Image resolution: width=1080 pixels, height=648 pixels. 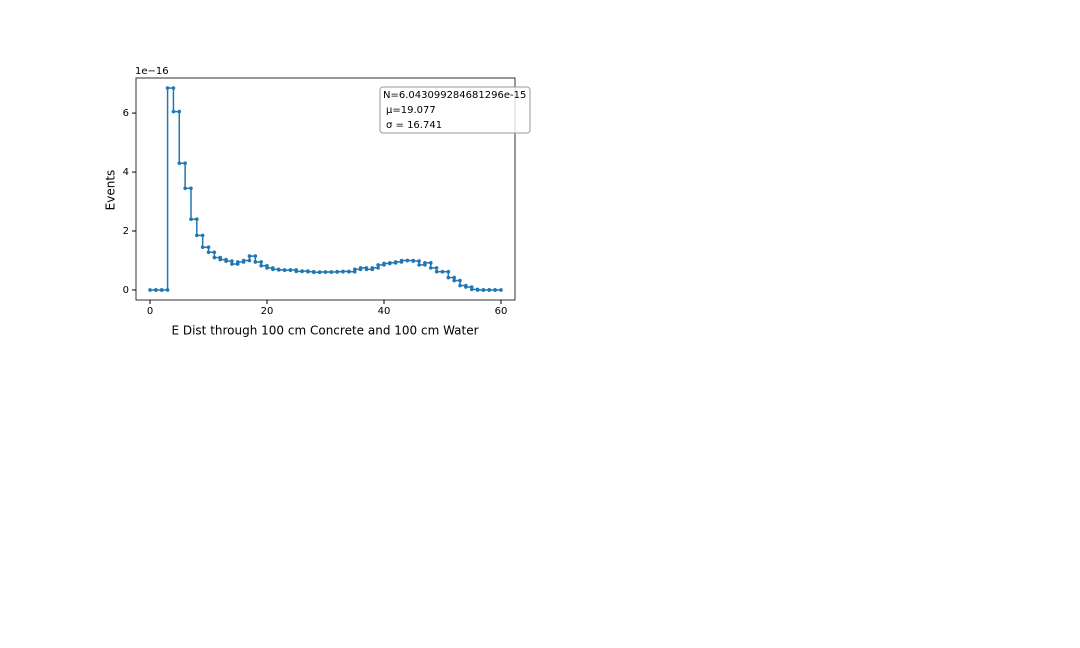 What do you see at coordinates (455, 110) in the screenshot?
I see `legend-box` at bounding box center [455, 110].